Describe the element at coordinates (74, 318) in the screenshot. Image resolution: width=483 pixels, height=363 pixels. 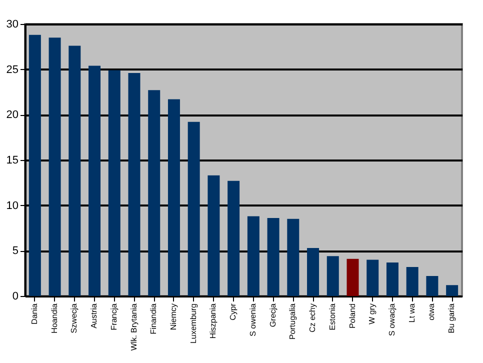
I see `x-tick-label: Szwecja` at that location.